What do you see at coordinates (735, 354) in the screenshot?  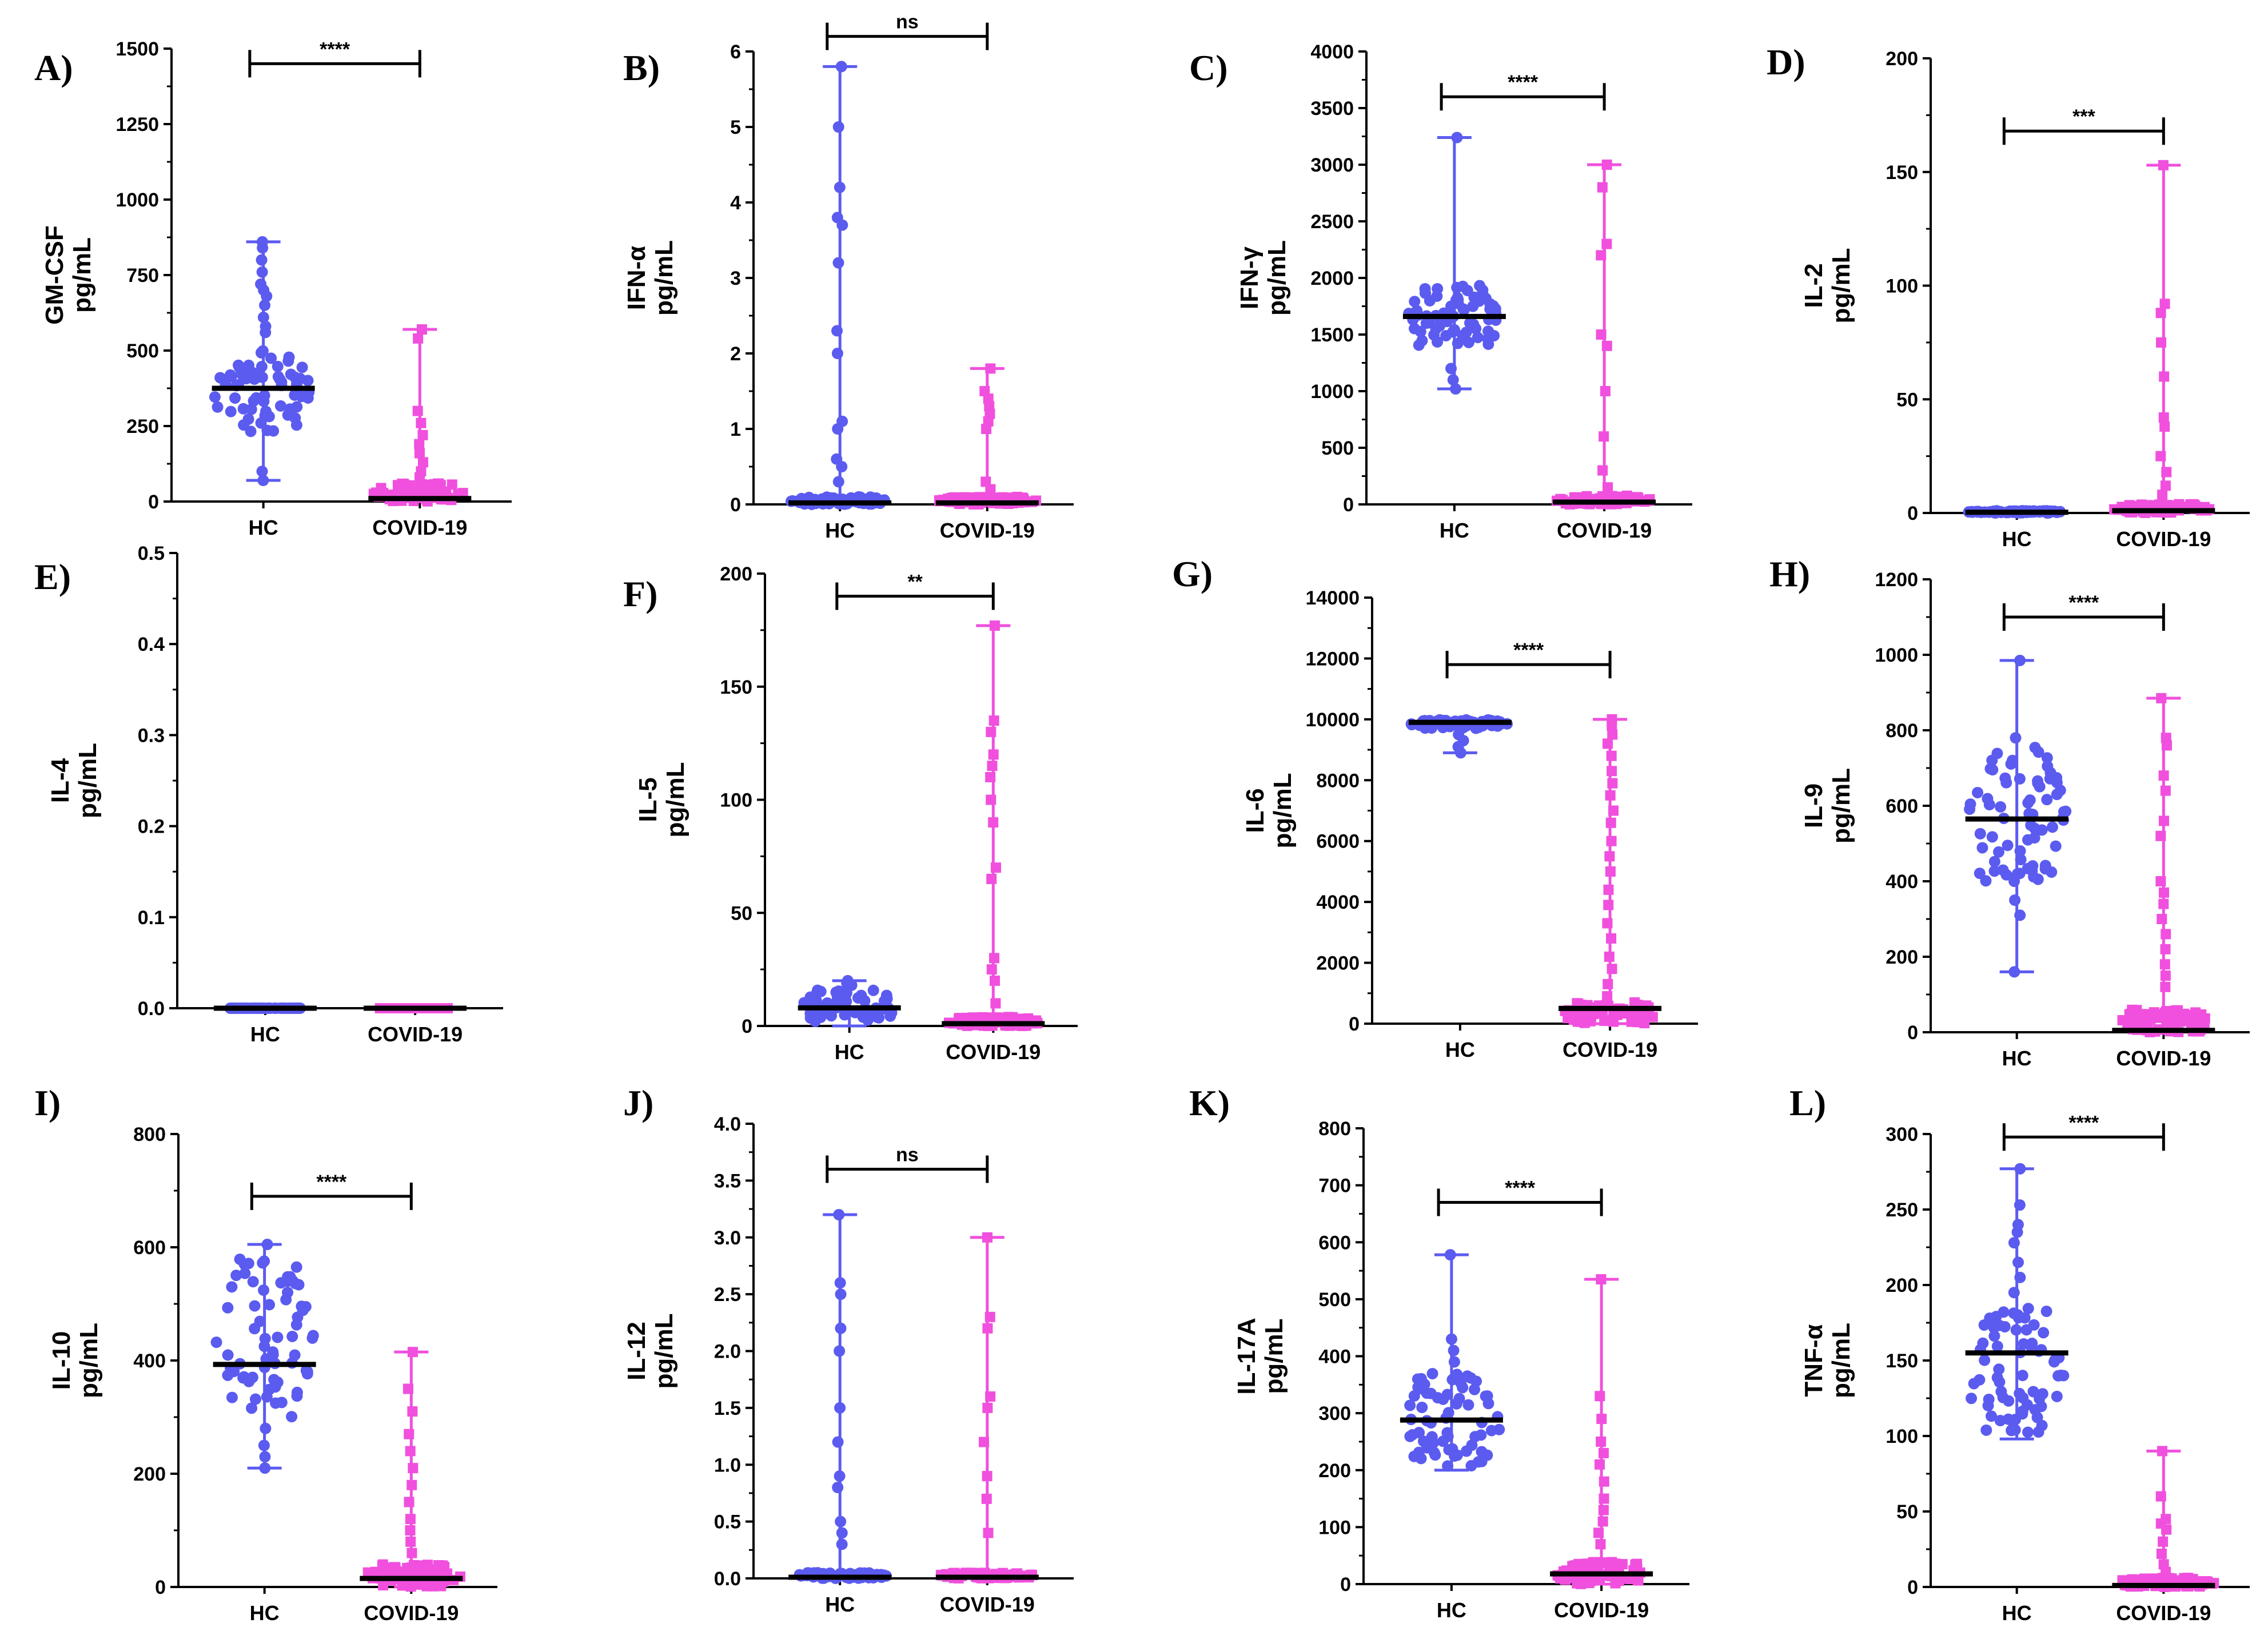 I see `y-tick-label: 2` at bounding box center [735, 354].